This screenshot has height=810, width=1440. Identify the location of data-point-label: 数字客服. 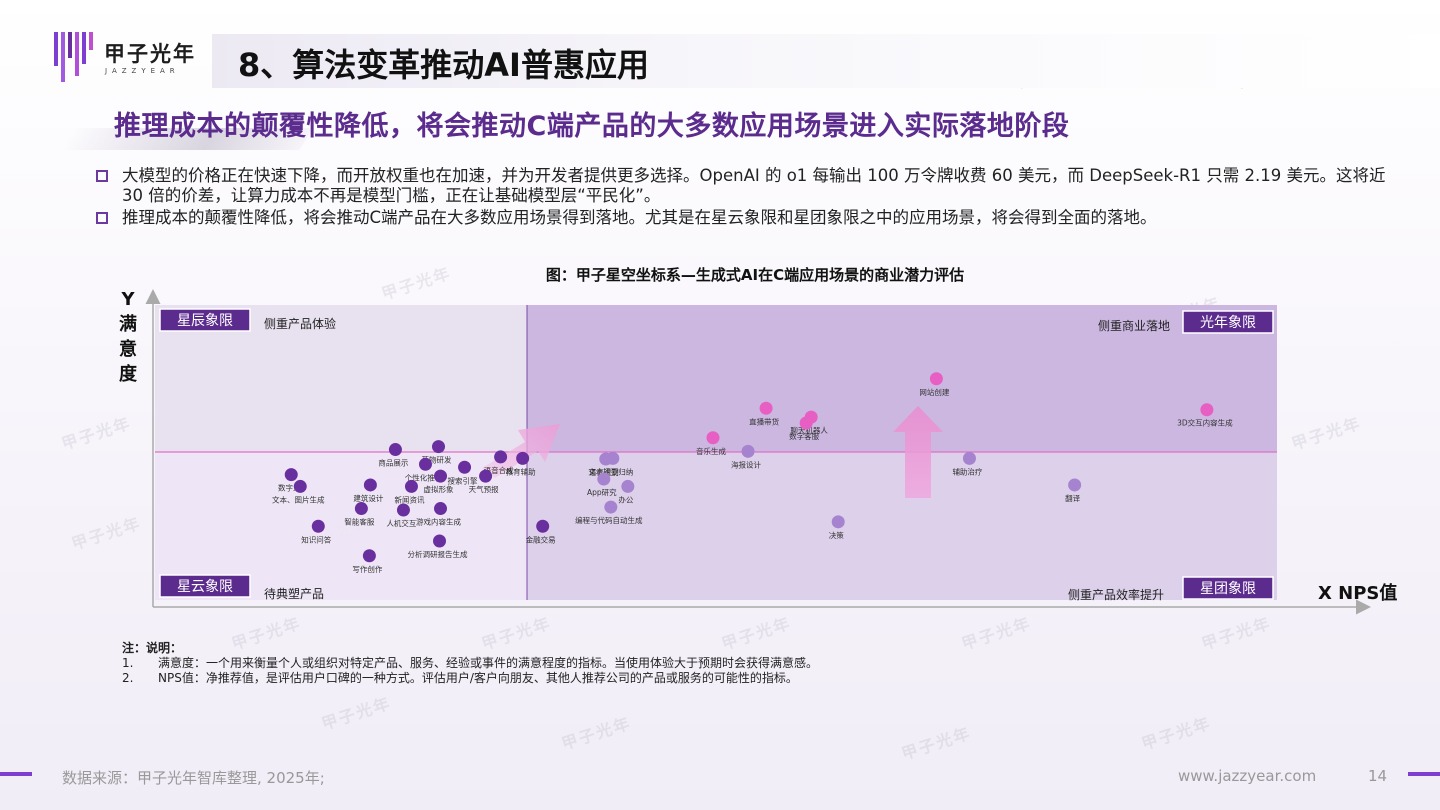
(804, 436).